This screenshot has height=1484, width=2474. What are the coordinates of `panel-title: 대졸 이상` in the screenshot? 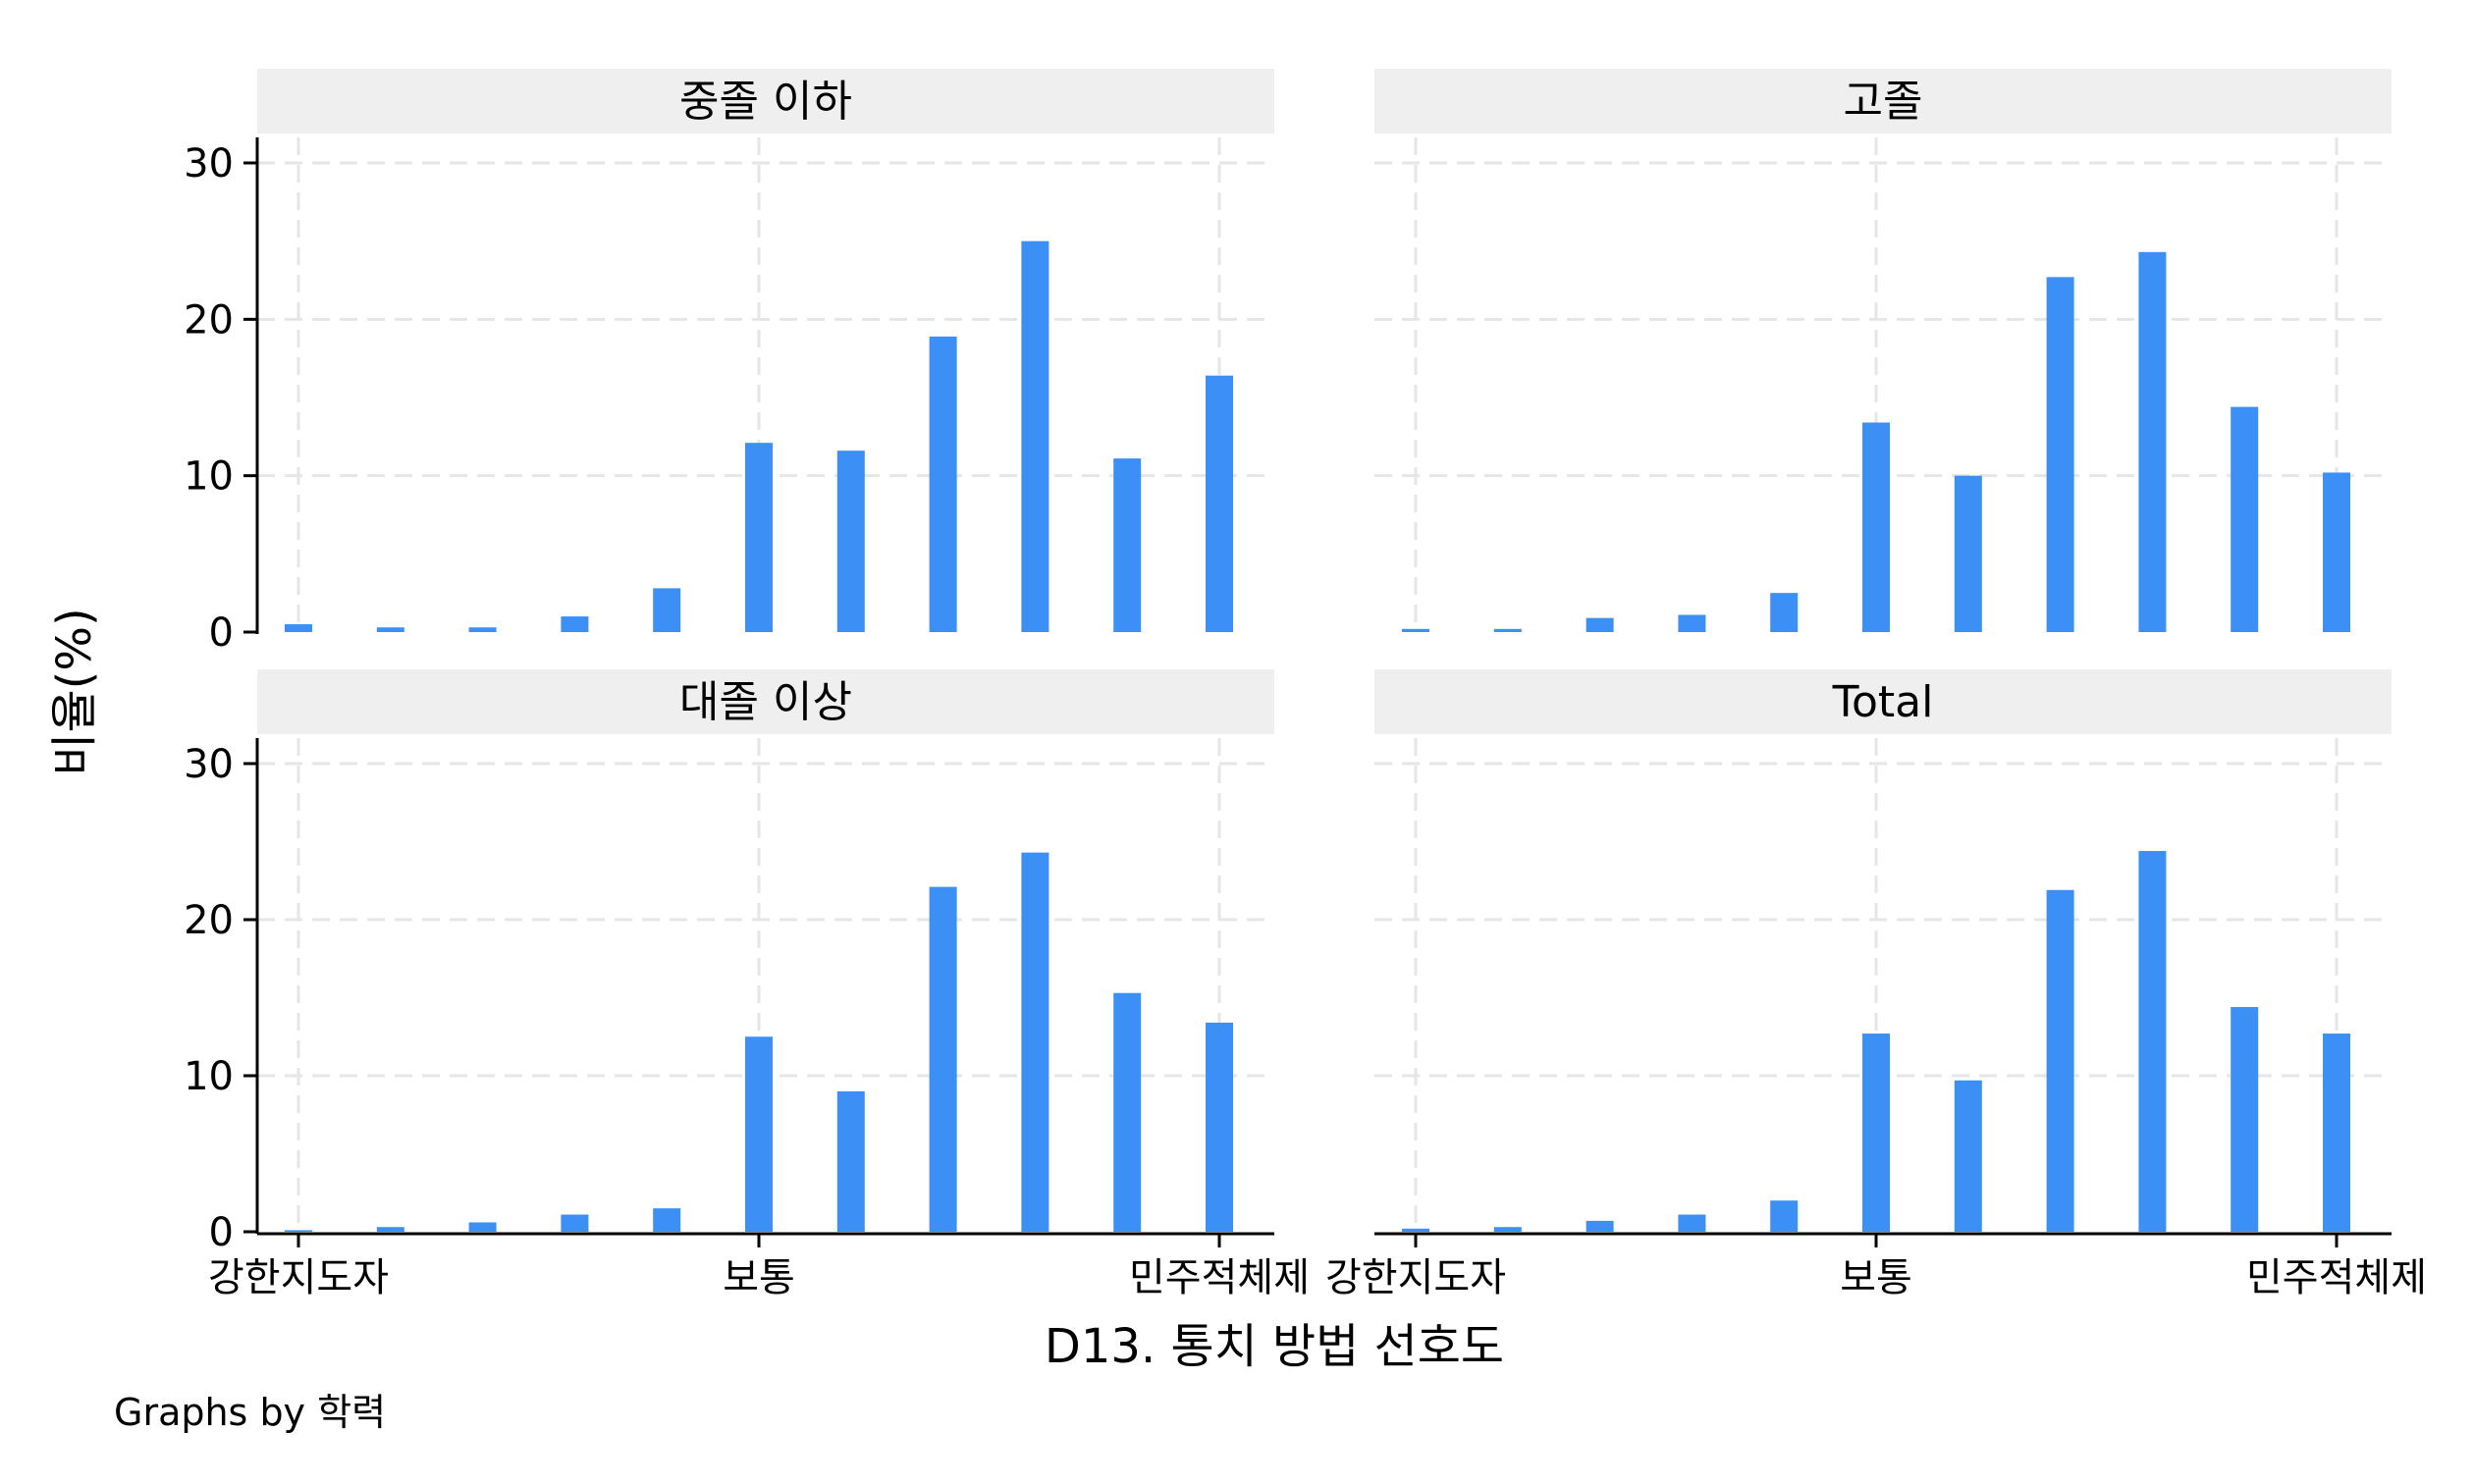 It's located at (765, 702).